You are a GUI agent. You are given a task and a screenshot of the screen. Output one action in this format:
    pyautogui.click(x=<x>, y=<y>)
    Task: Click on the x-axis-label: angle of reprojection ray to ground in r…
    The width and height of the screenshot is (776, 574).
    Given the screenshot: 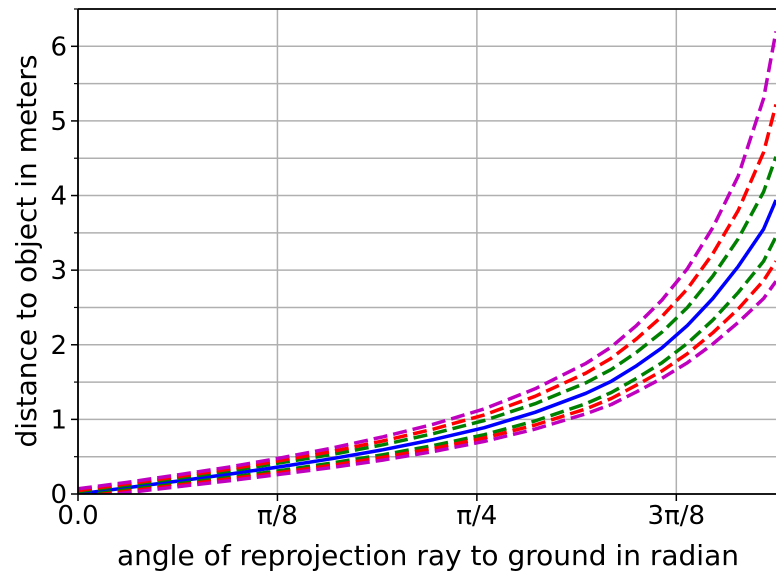 What is the action you would take?
    pyautogui.click(x=428, y=555)
    